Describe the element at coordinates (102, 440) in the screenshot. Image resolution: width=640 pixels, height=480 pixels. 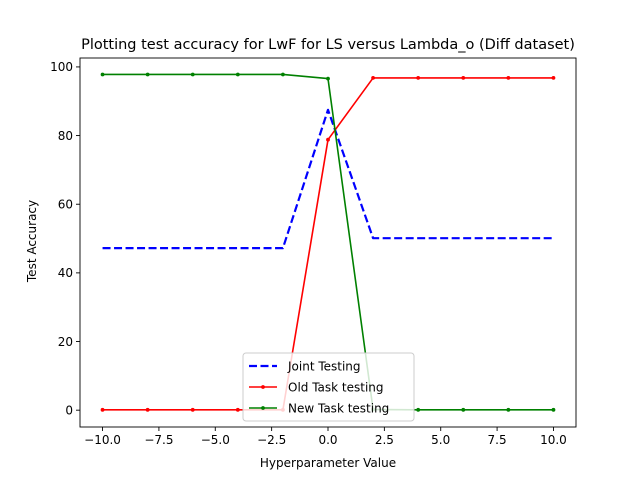
I see `x-tick-label-0: −10.0` at that location.